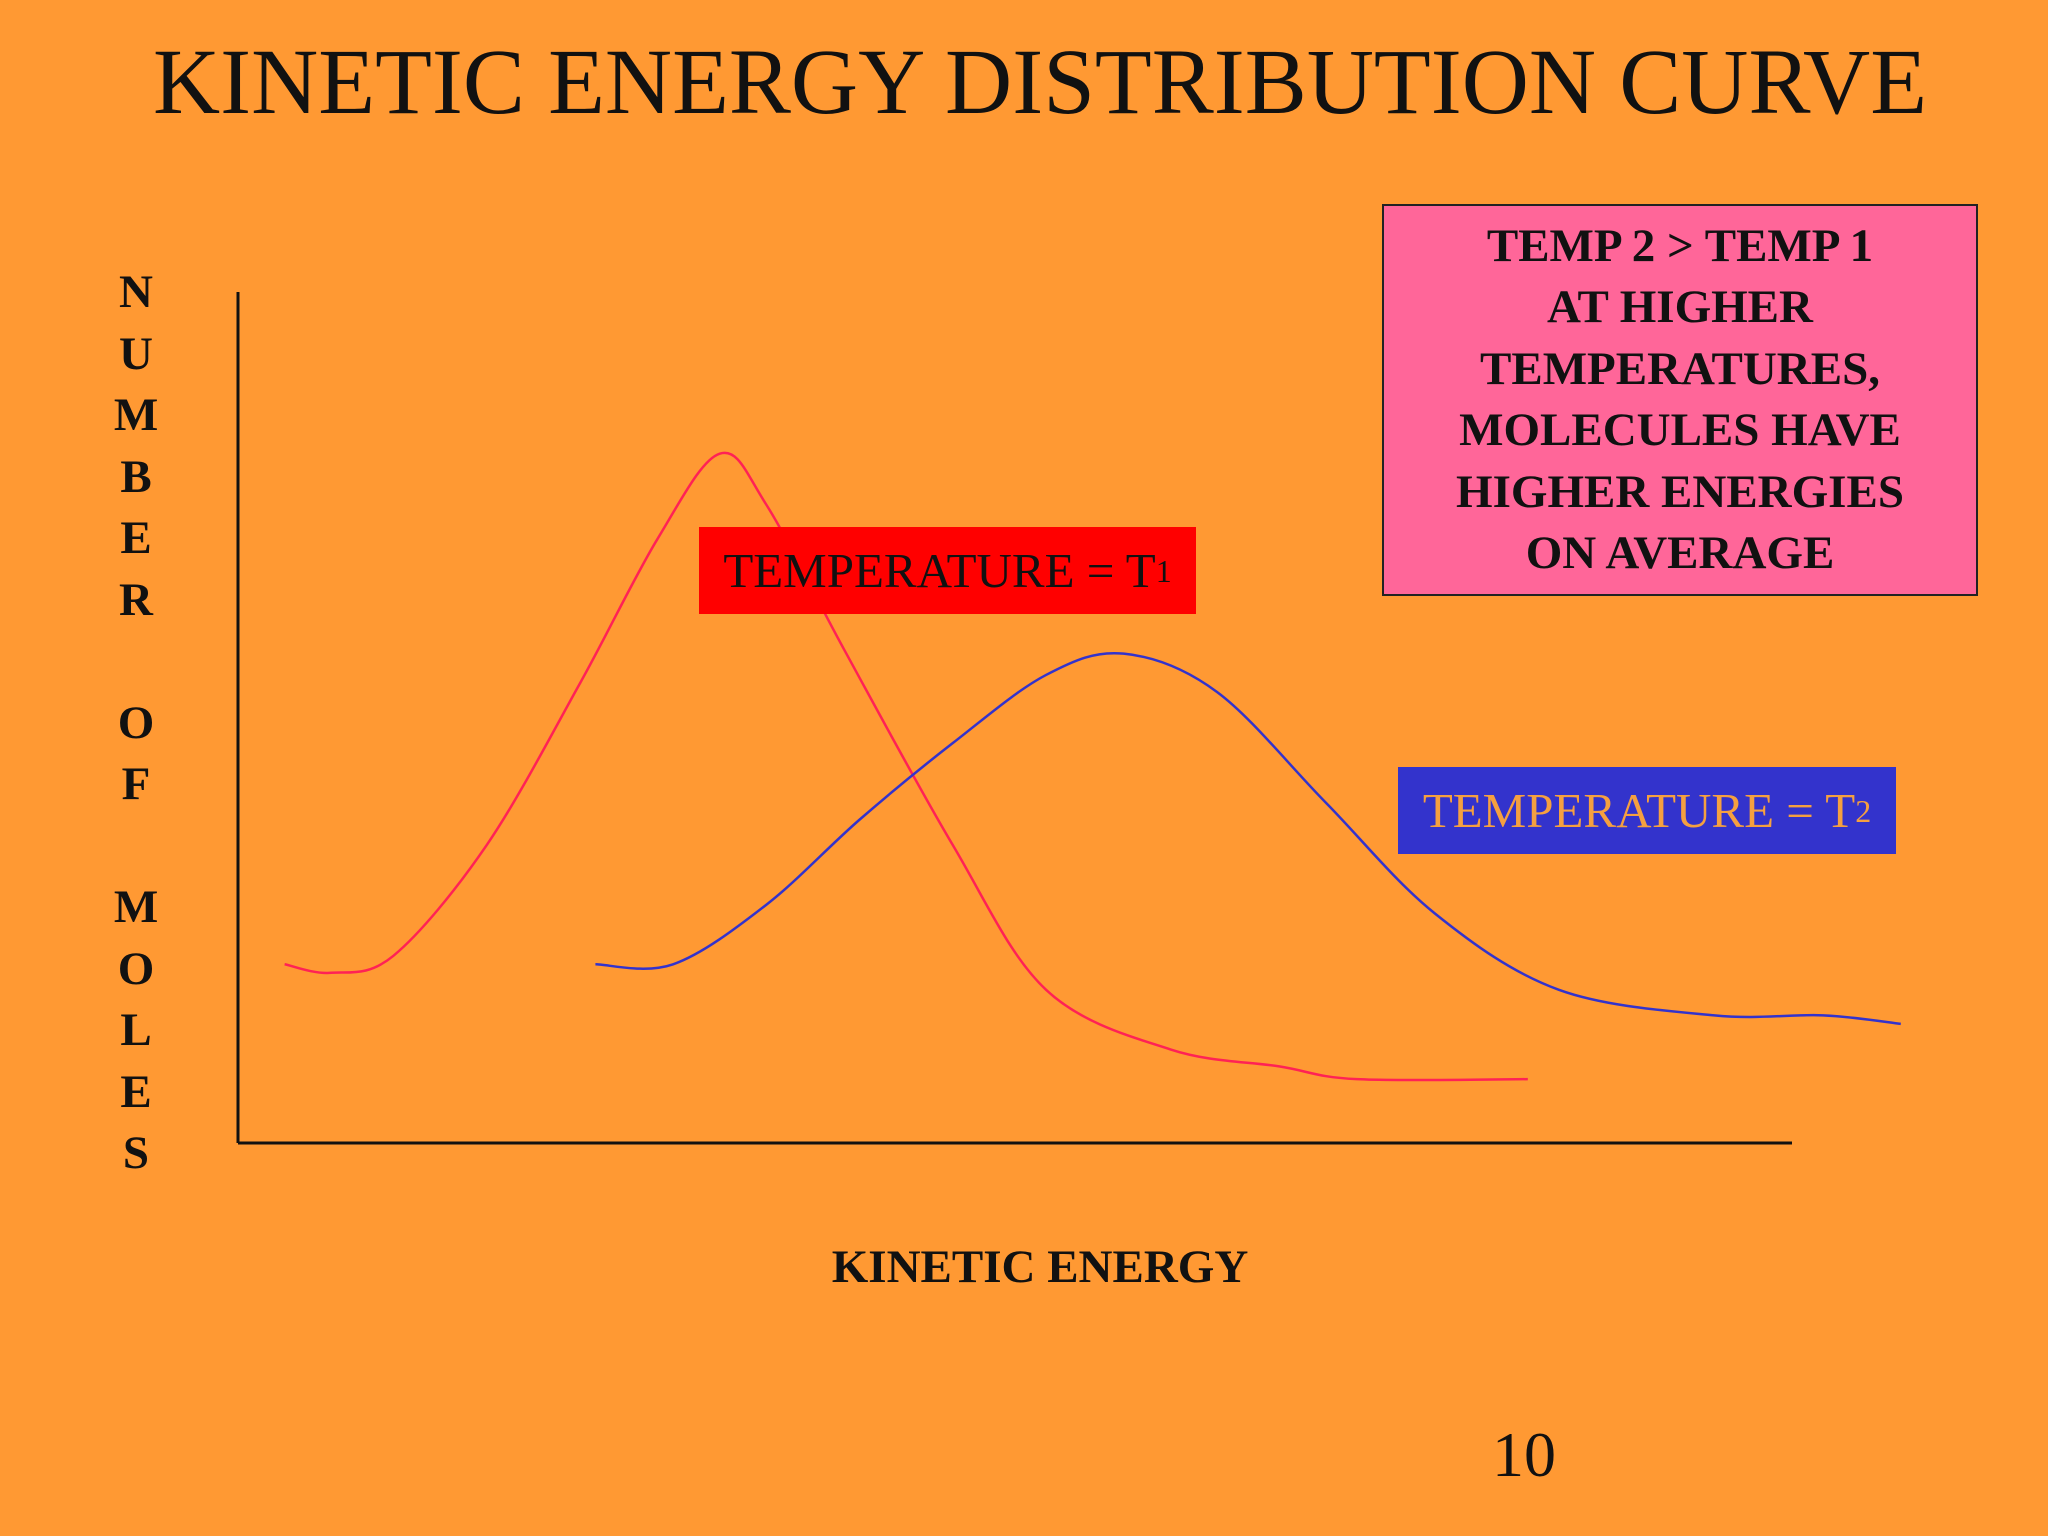 The image size is (2048, 1536). I want to click on slide-title: KINETIC ENERGY DISTRIBUTION CURVE, so click(1040, 82).